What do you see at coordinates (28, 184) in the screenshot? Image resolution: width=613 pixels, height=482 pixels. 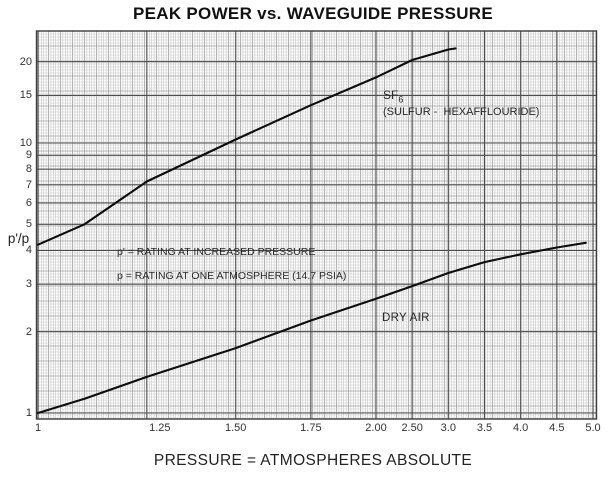 I see `y-tick-label: 7` at bounding box center [28, 184].